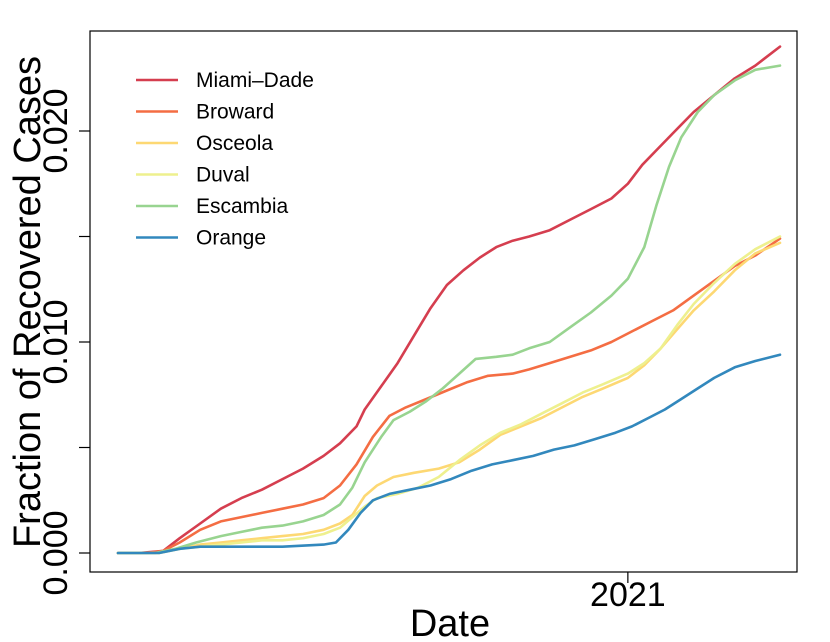 The image size is (830, 642). What do you see at coordinates (56, 130) in the screenshot?
I see `y-tick-label: 0.020` at bounding box center [56, 130].